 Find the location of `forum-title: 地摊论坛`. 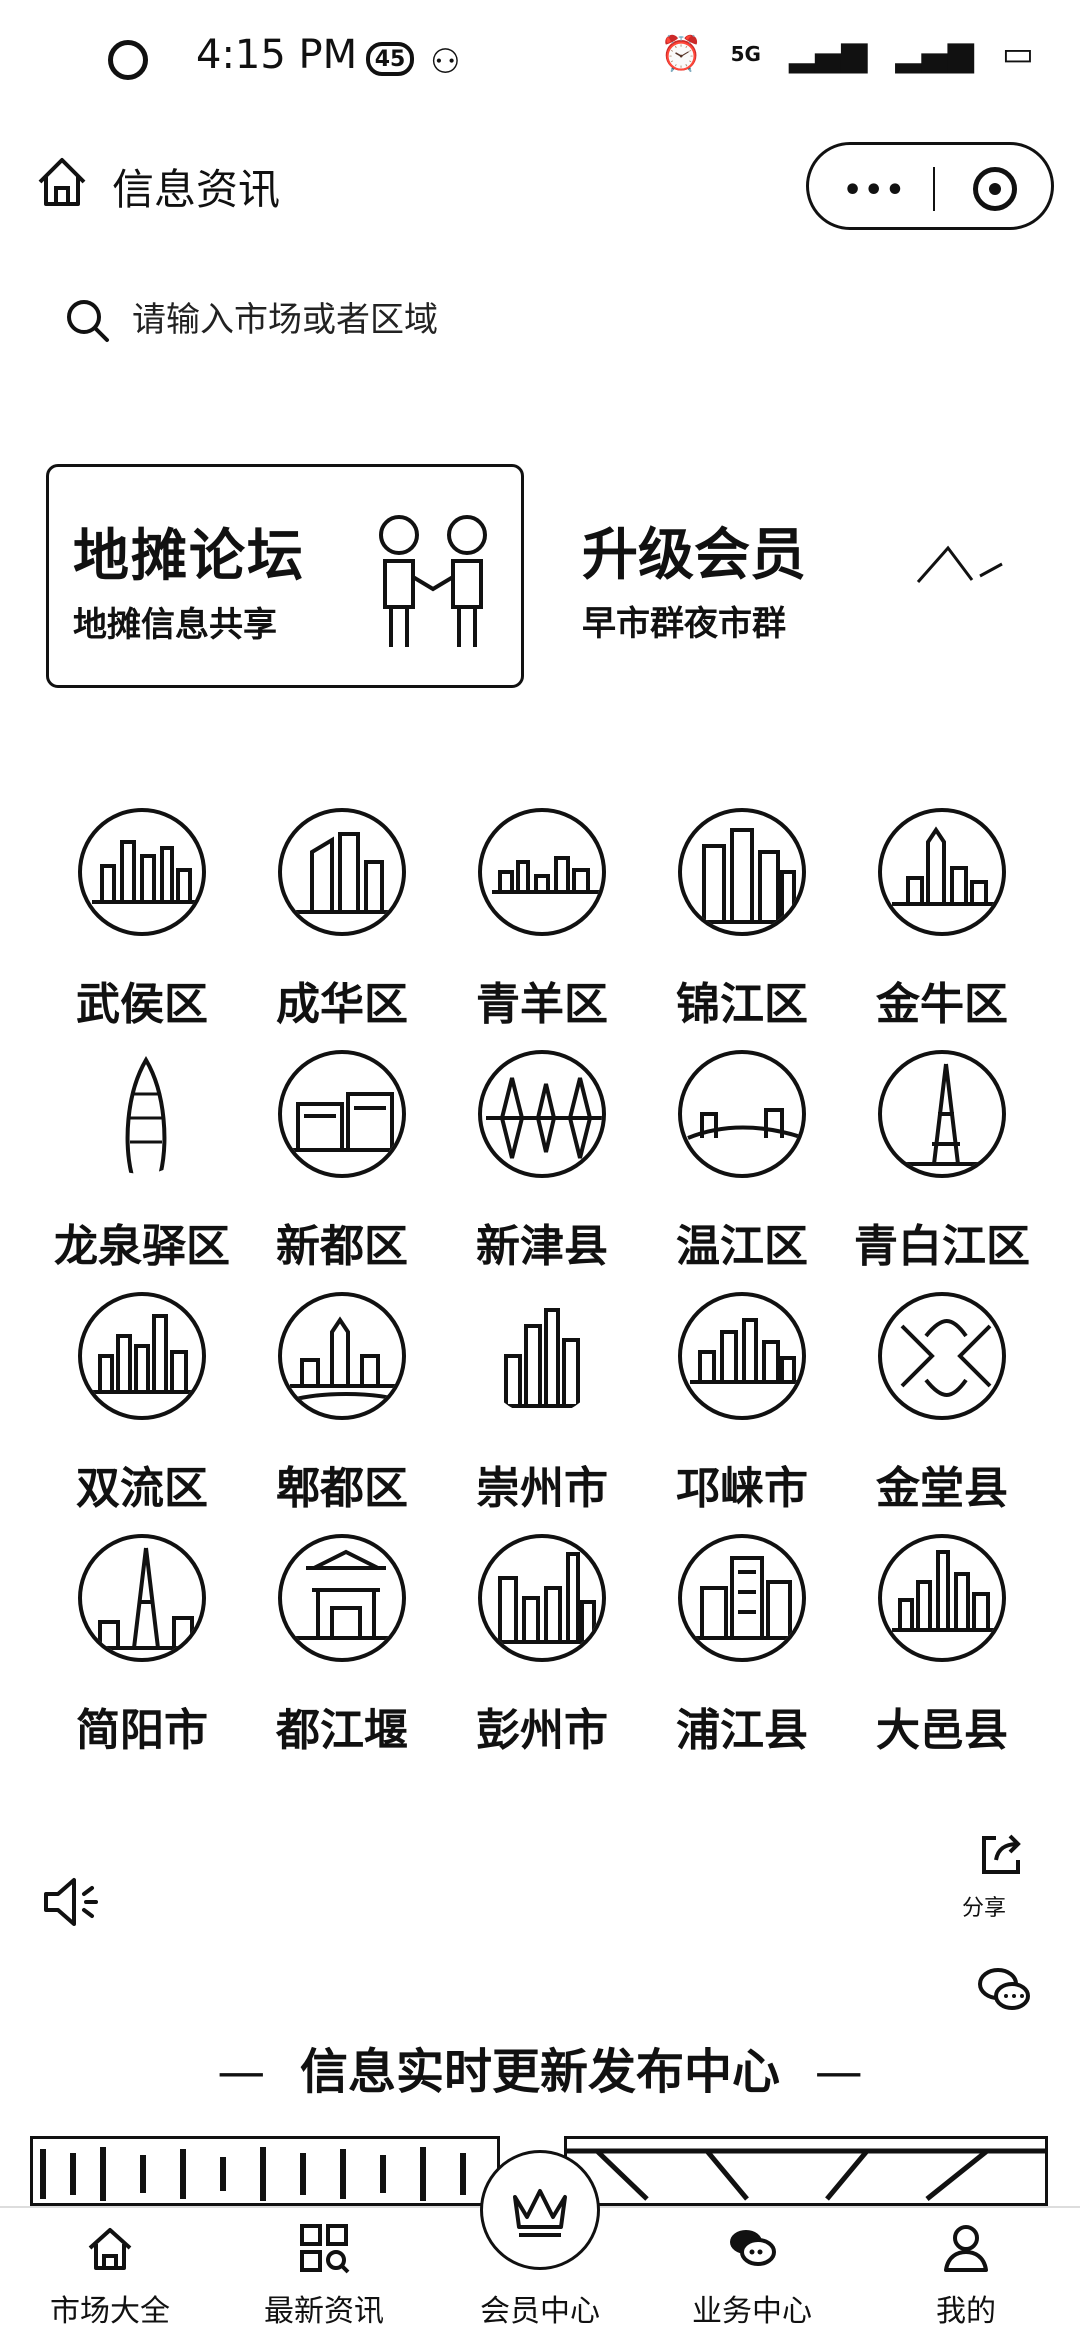

forum-title: 地摊论坛 is located at coordinates (189, 556).